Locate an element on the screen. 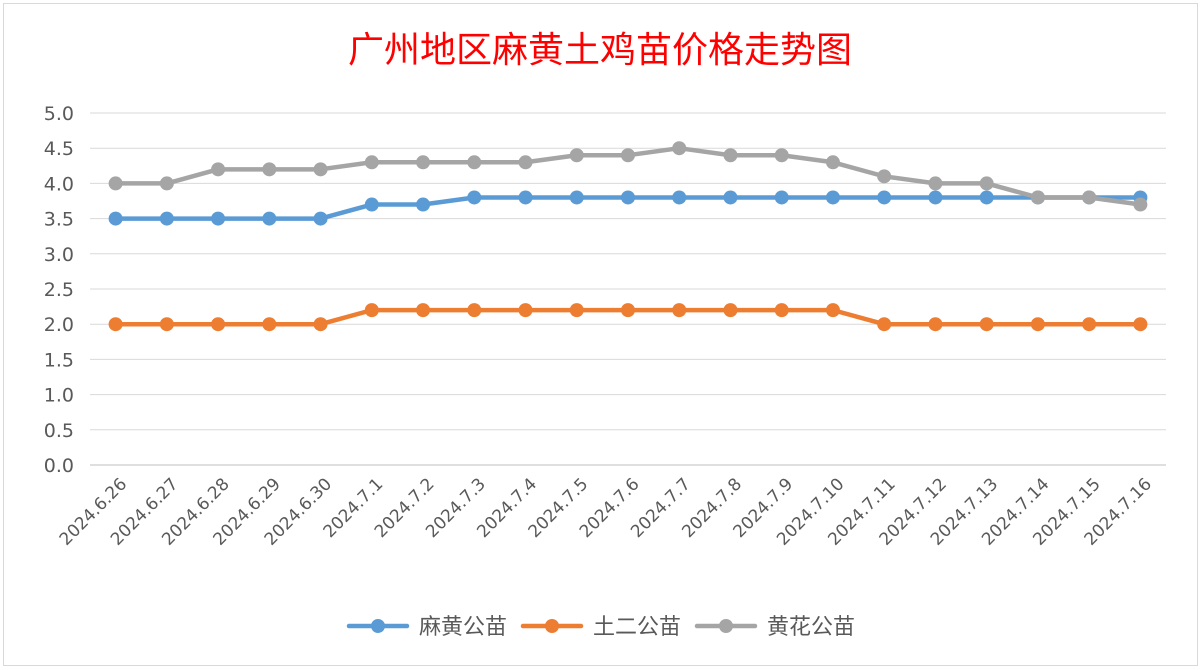  legend: 麻黄公苗 土二公苗 黄花公苗 is located at coordinates (600, 627).